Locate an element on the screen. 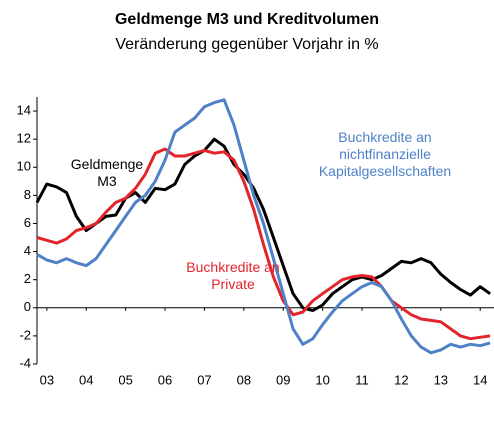  y-tick-label: 8 is located at coordinates (27, 194).